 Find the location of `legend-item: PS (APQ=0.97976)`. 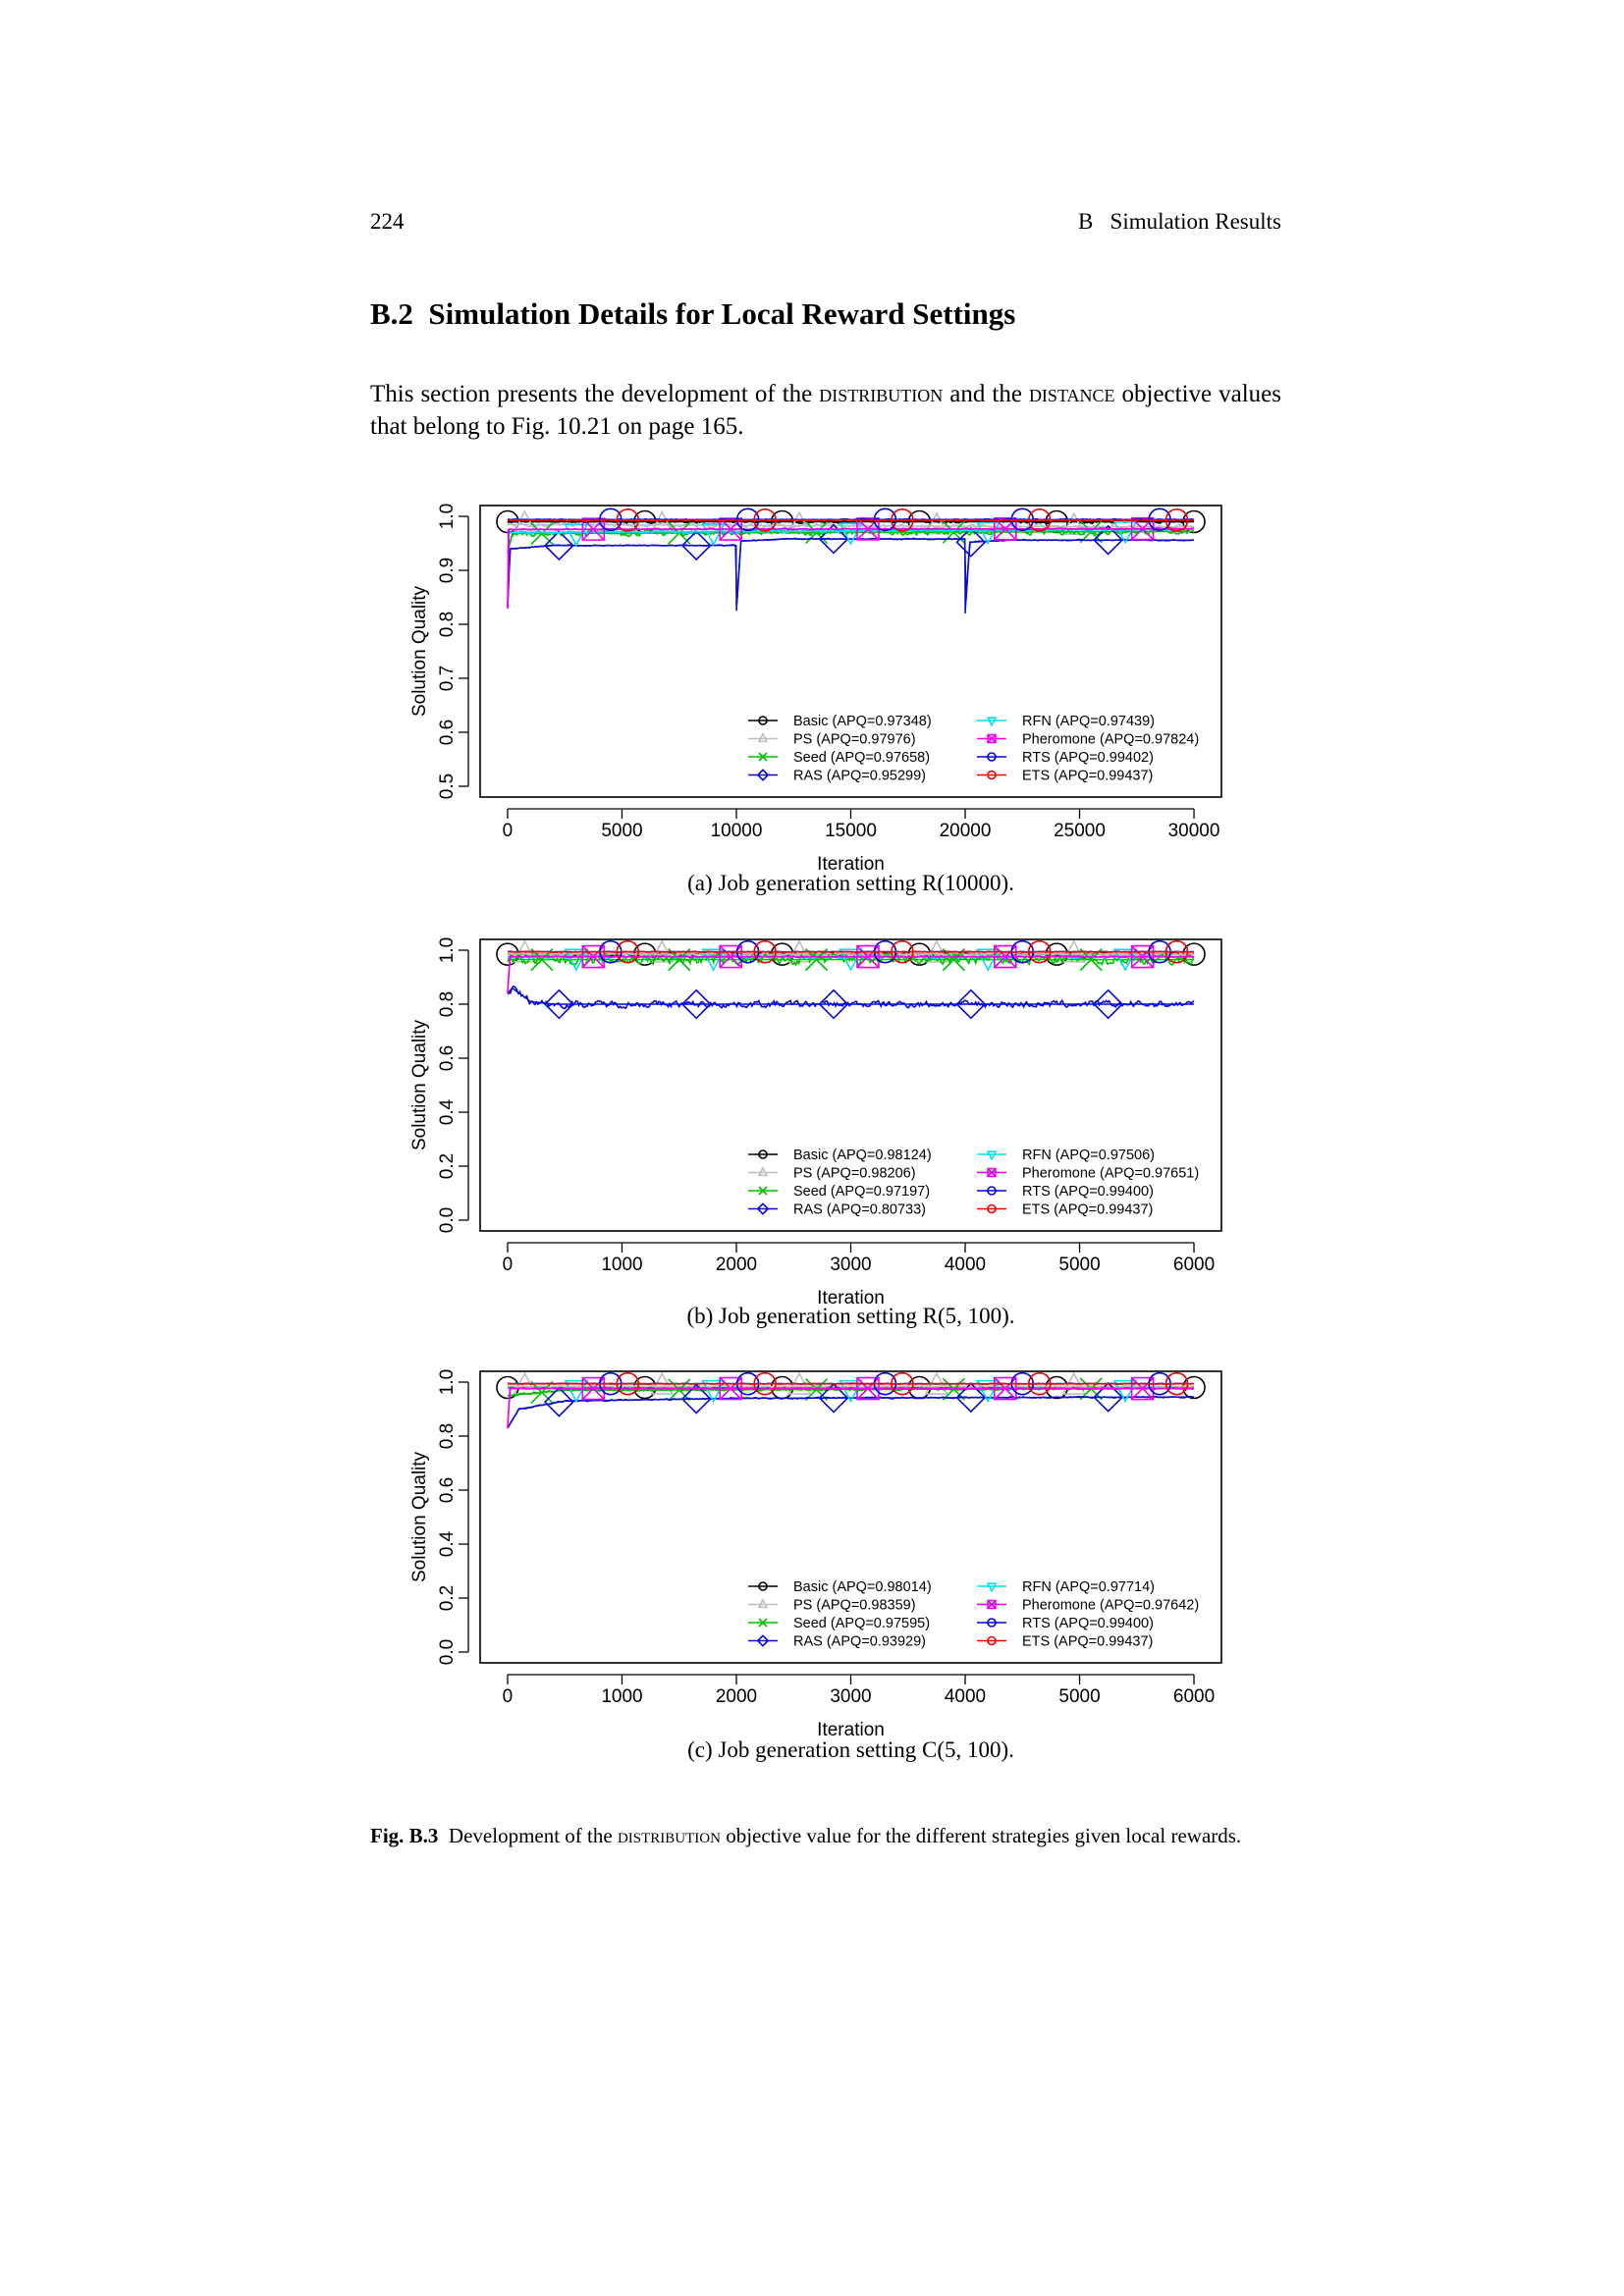

legend-item: PS (APQ=0.97976) is located at coordinates (832, 740).